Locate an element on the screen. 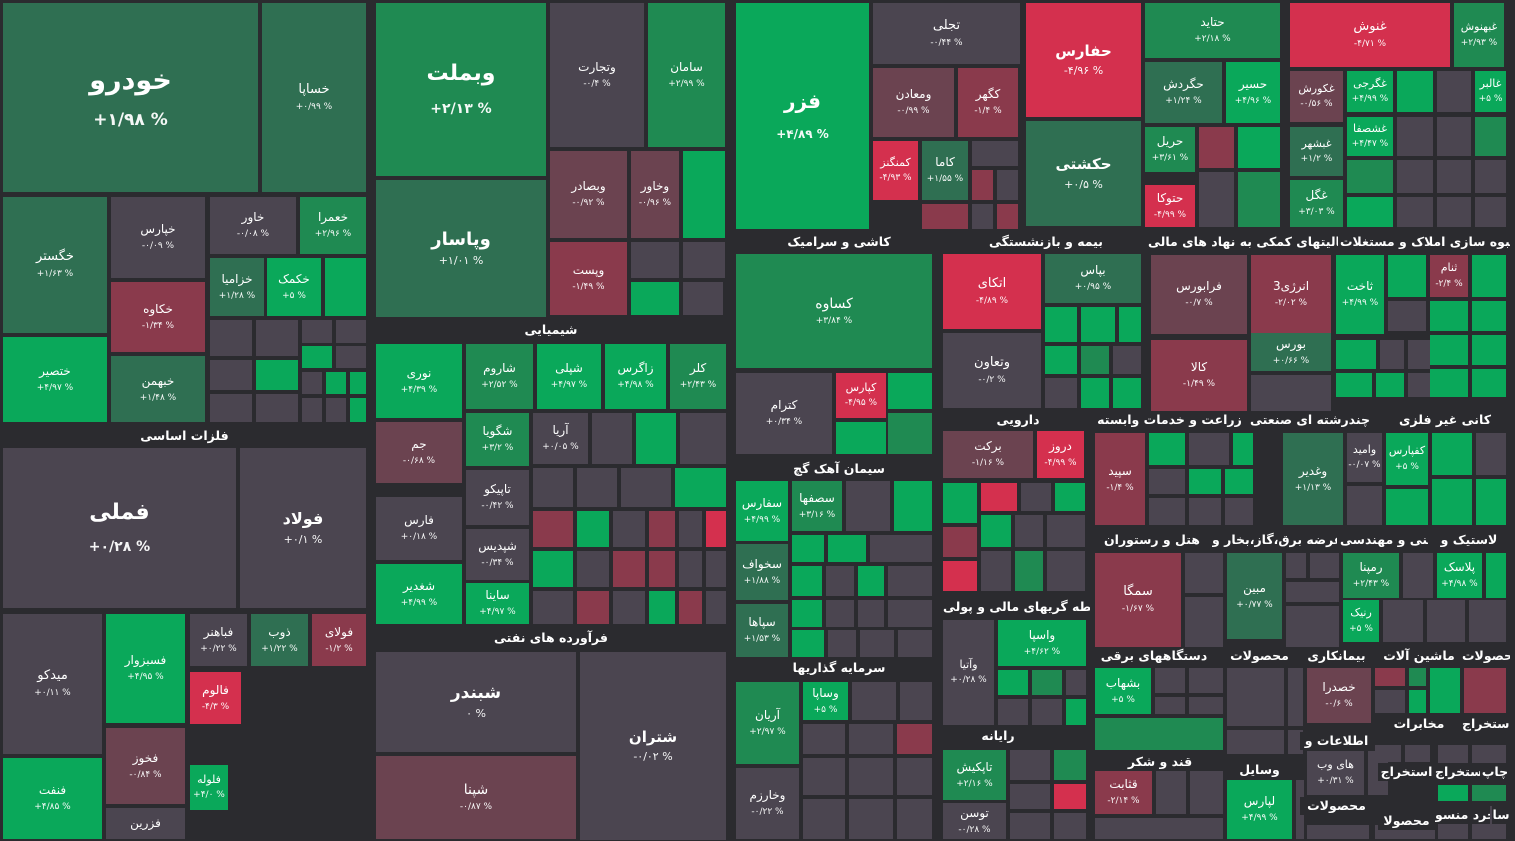 This screenshot has width=1515, height=841. stock-tile: خپارس -۰/۰۹ % is located at coordinates (158, 237).